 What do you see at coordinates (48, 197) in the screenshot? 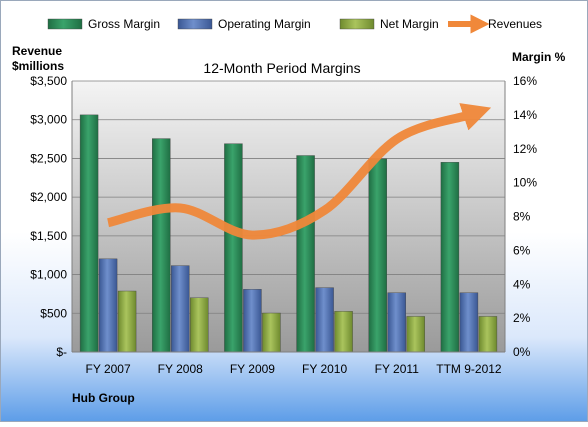
I see `left-tick-label: $2,000` at bounding box center [48, 197].